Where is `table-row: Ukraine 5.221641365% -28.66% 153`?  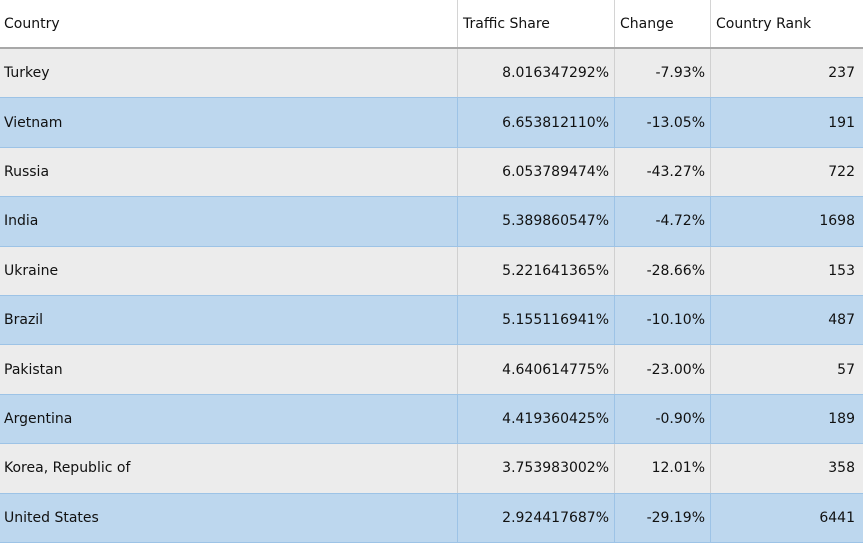
table-row: Ukraine 5.221641365% -28.66% 153 is located at coordinates (431, 271).